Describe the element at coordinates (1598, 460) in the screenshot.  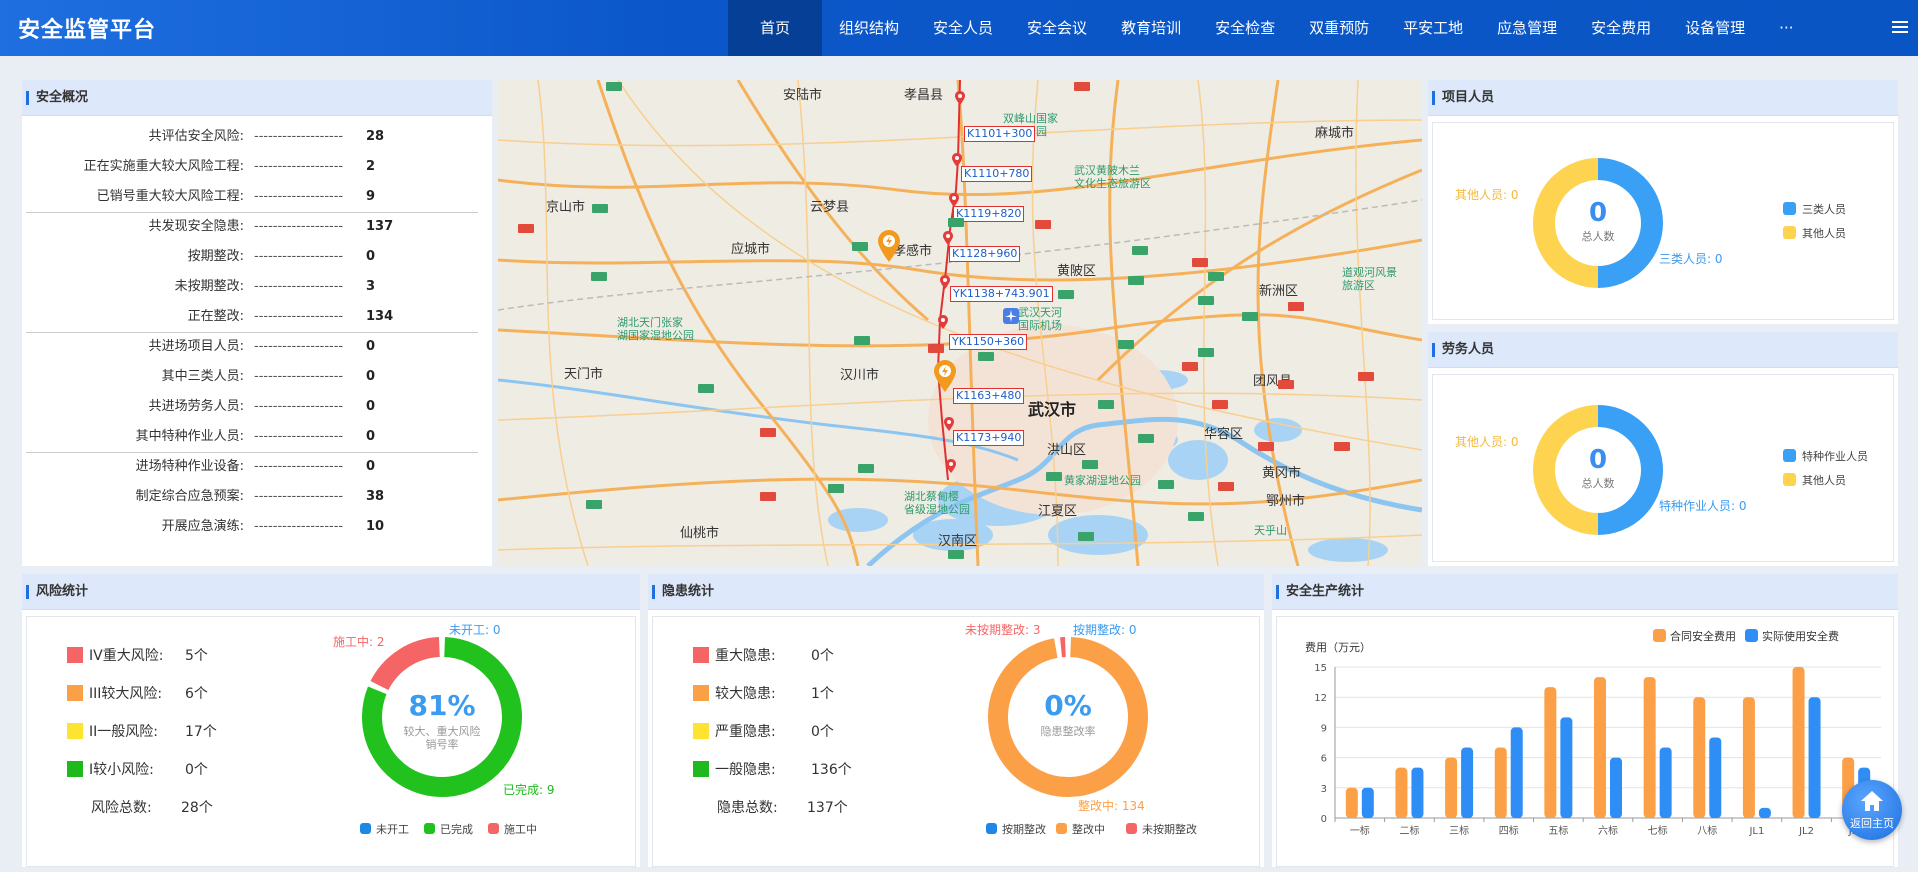
I see `donut-center-value: 0` at that location.